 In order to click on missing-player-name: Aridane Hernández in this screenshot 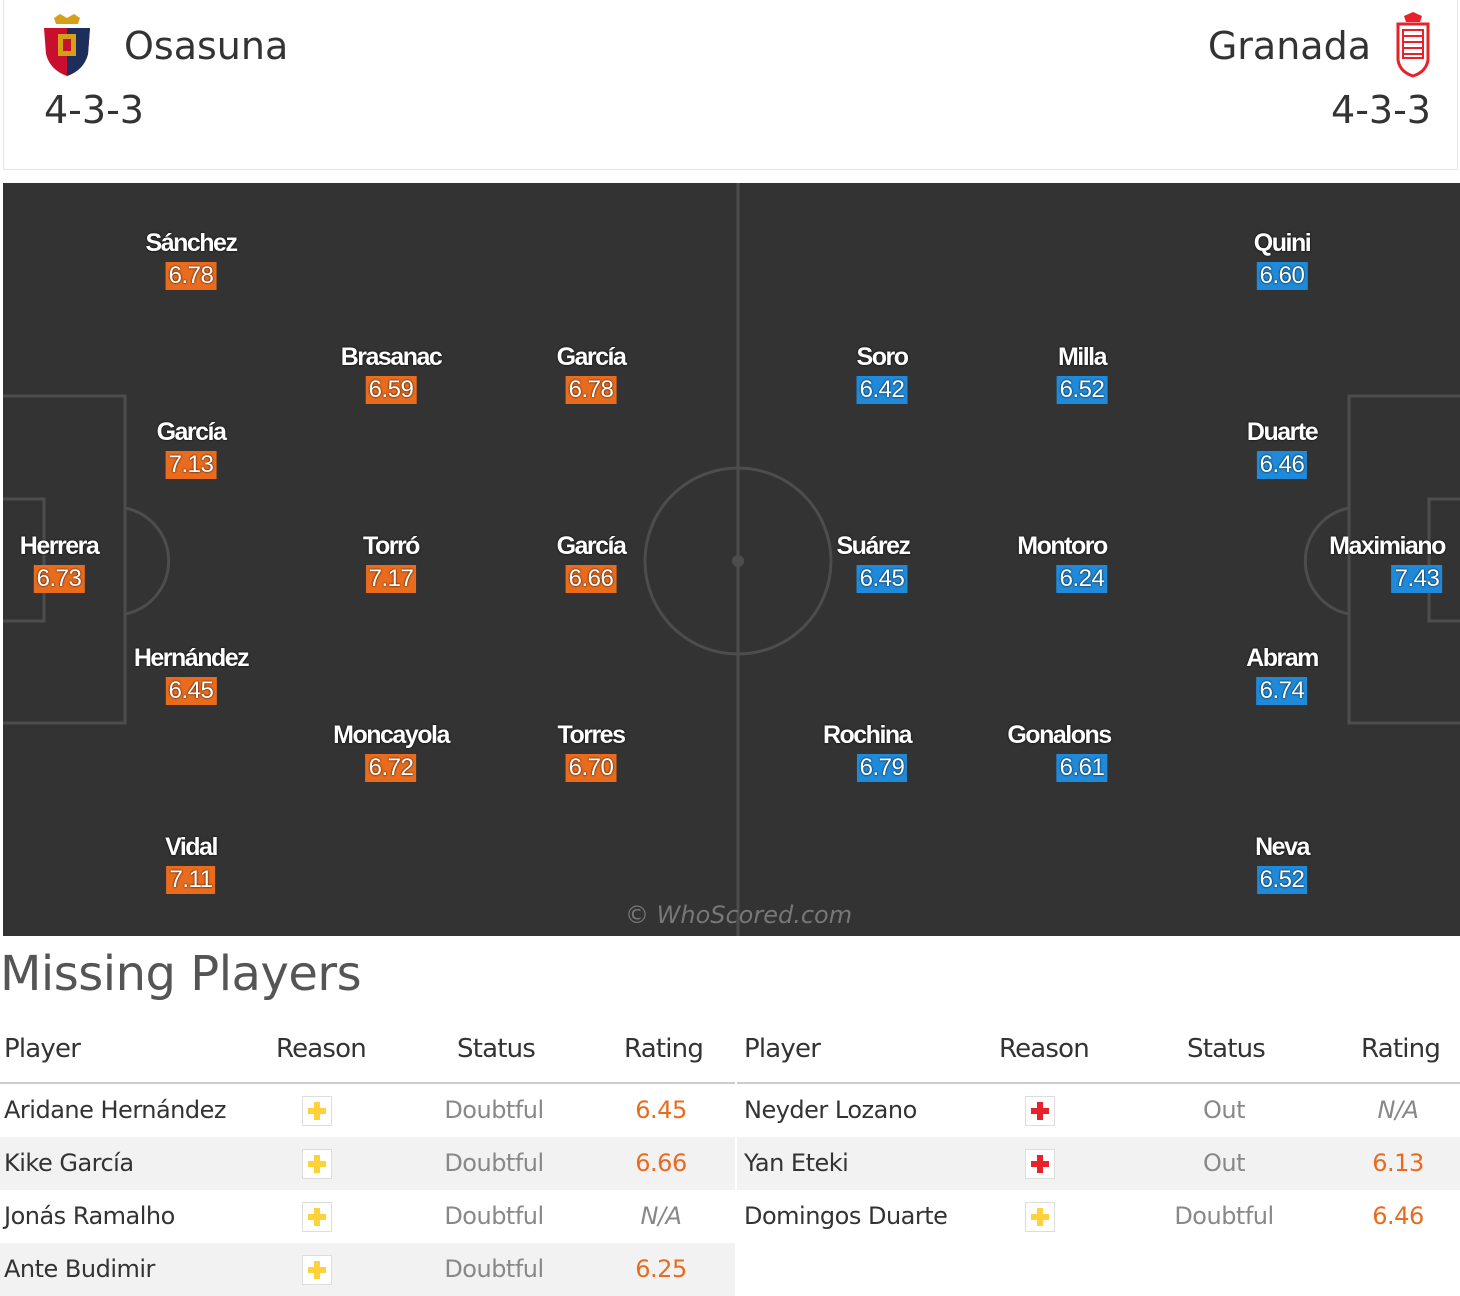, I will do `click(115, 1110)`.